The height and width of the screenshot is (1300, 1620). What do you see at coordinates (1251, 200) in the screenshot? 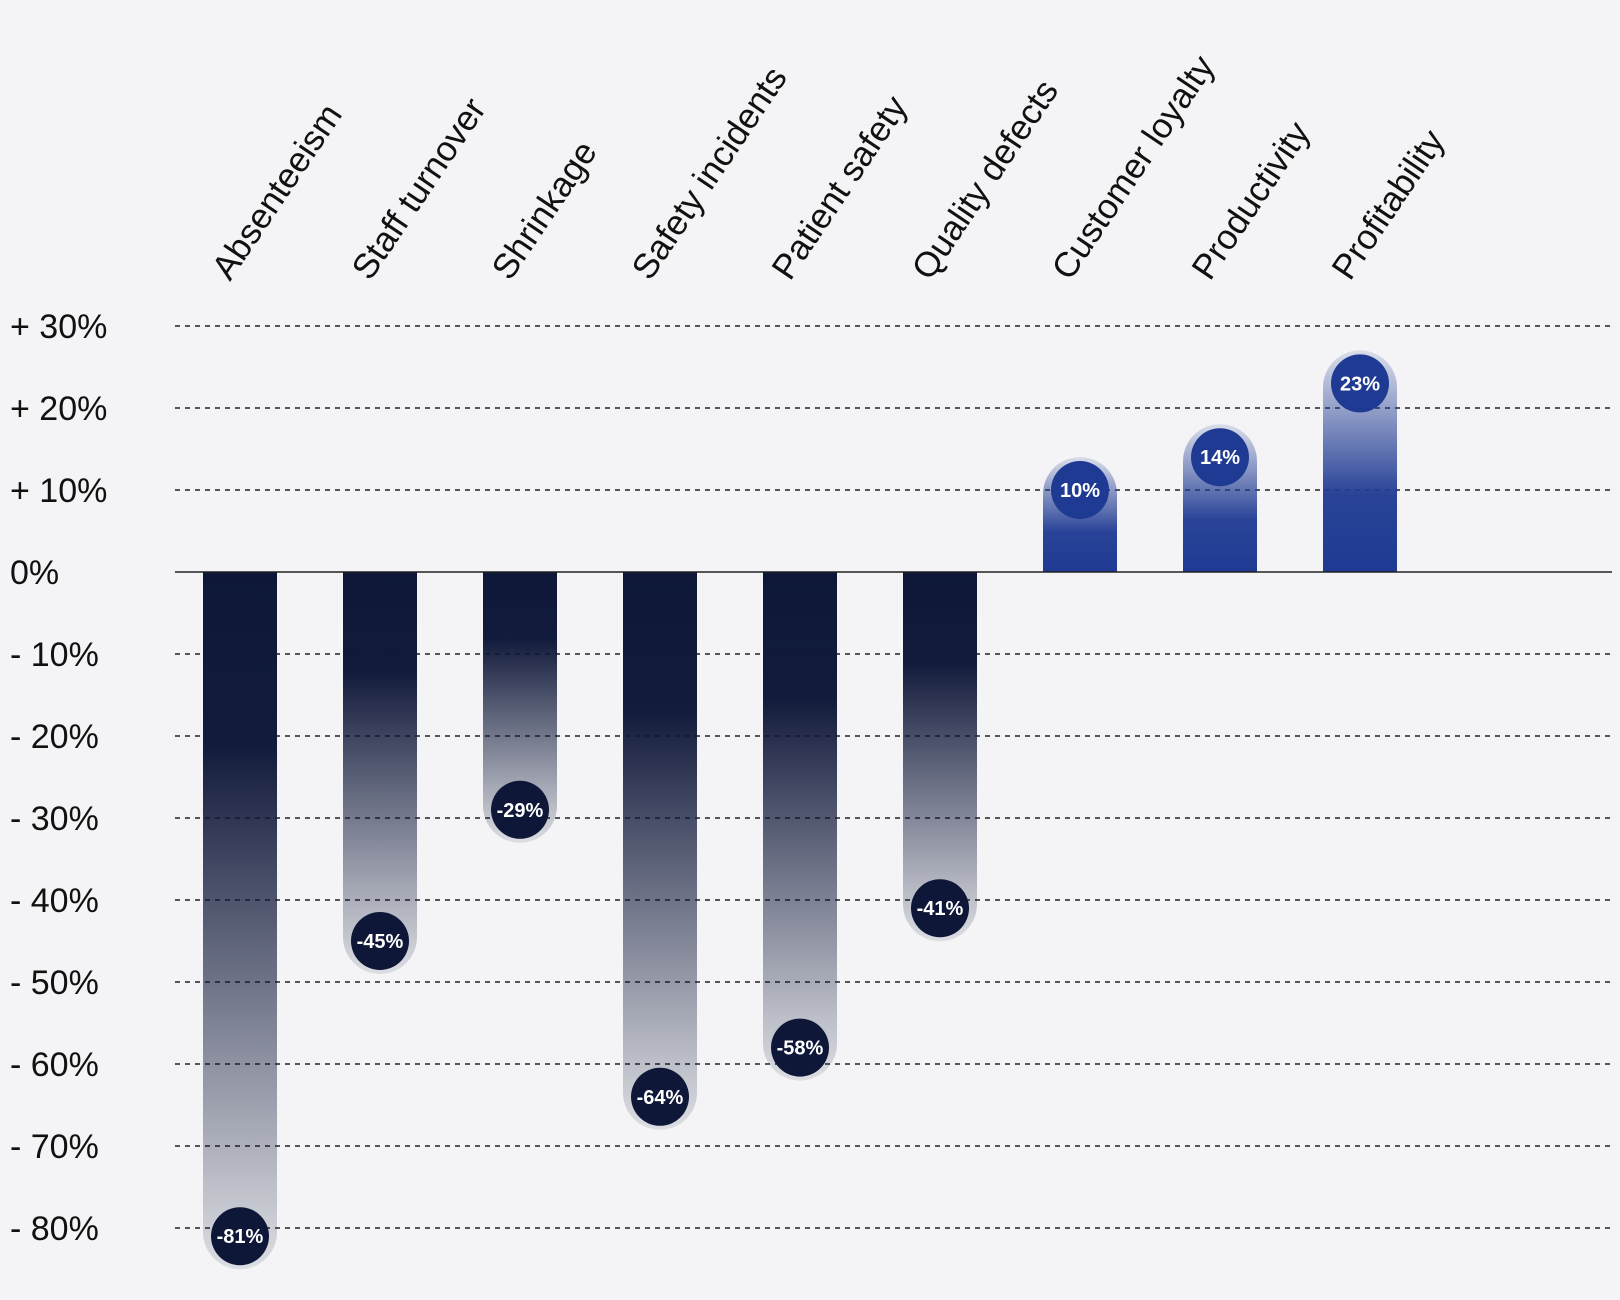
I see `category-label: Productivity` at bounding box center [1251, 200].